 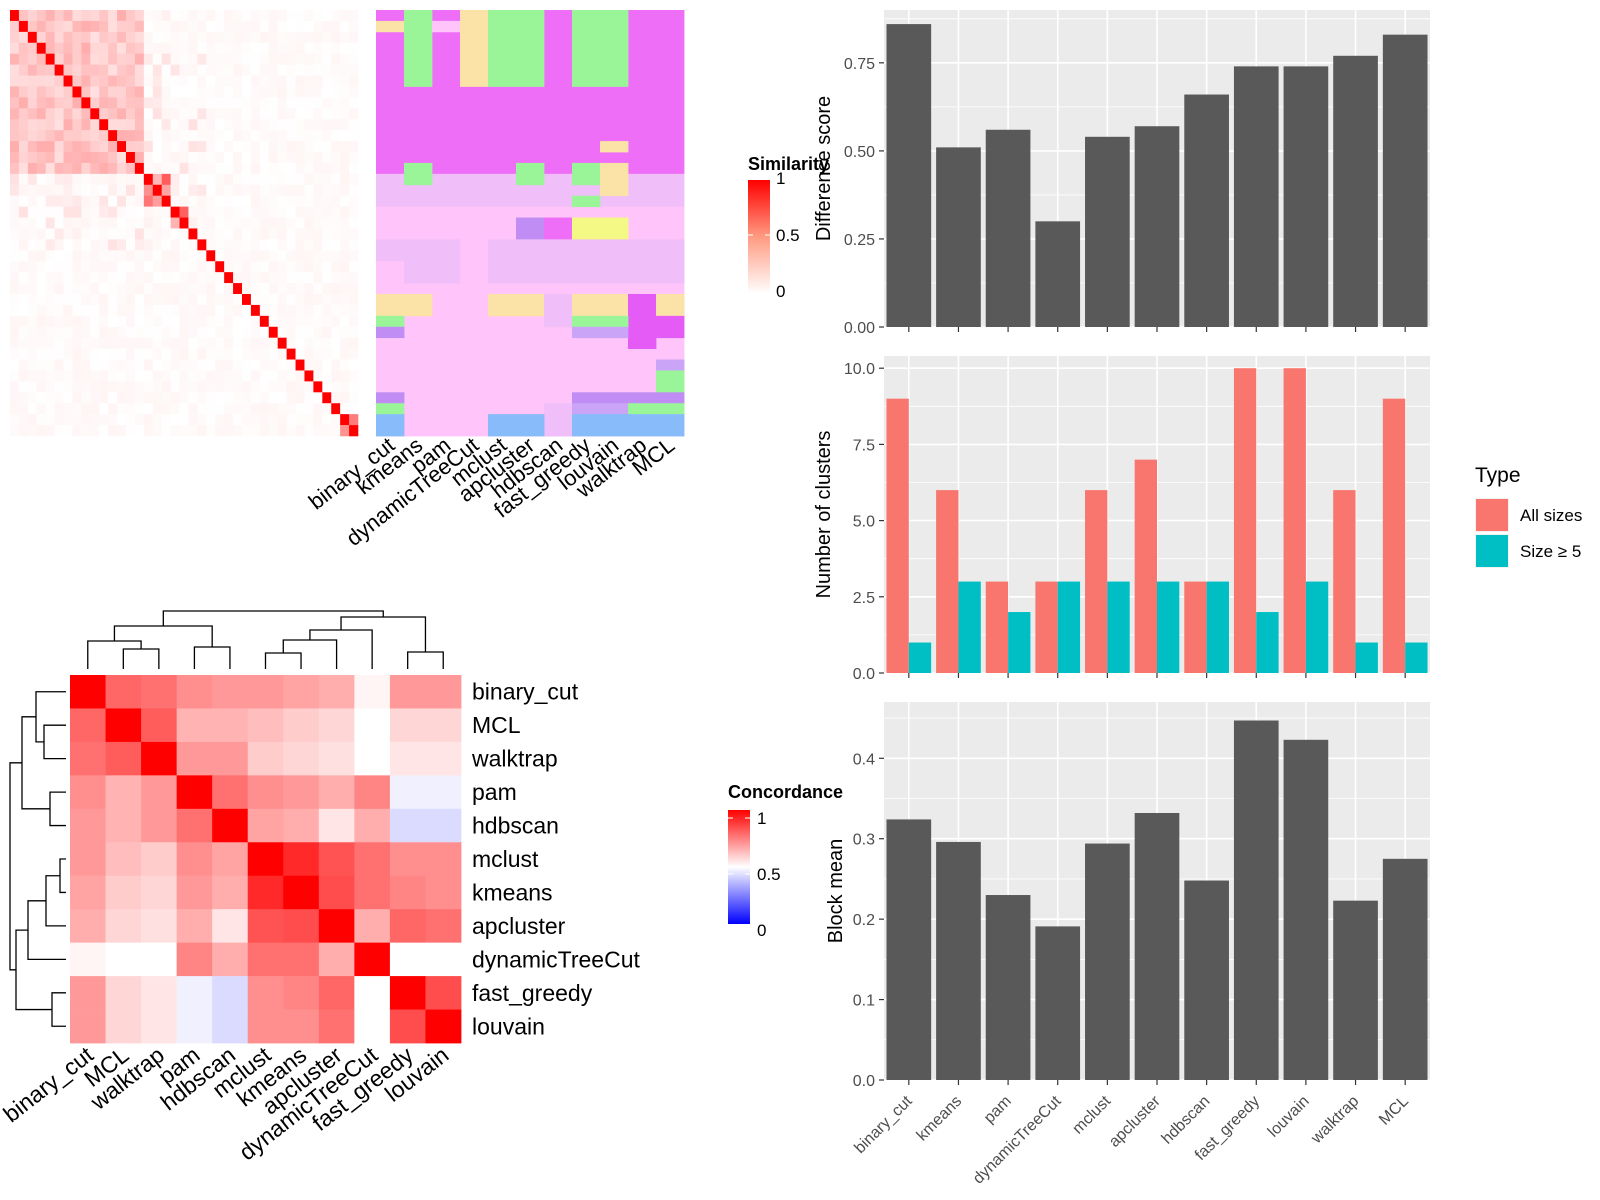 What do you see at coordinates (670, 250) in the screenshot?
I see `cluster-grid-cell` at bounding box center [670, 250].